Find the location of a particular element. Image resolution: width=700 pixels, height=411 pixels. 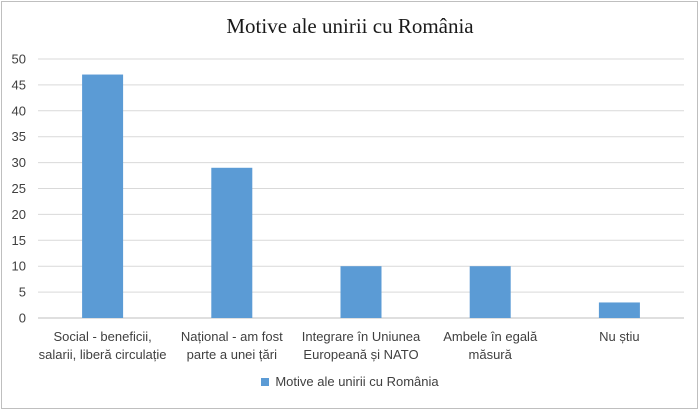

y-tick-label: 40 is located at coordinates (19, 110).